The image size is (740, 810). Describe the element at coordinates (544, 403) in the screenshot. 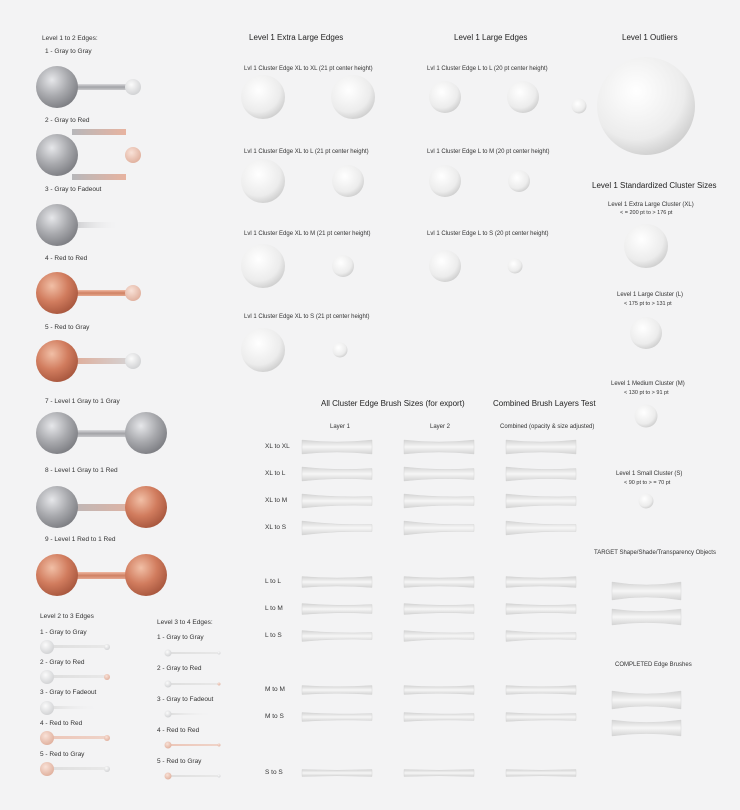

I see `combined-title: Combined Brush Layers Test` at that location.